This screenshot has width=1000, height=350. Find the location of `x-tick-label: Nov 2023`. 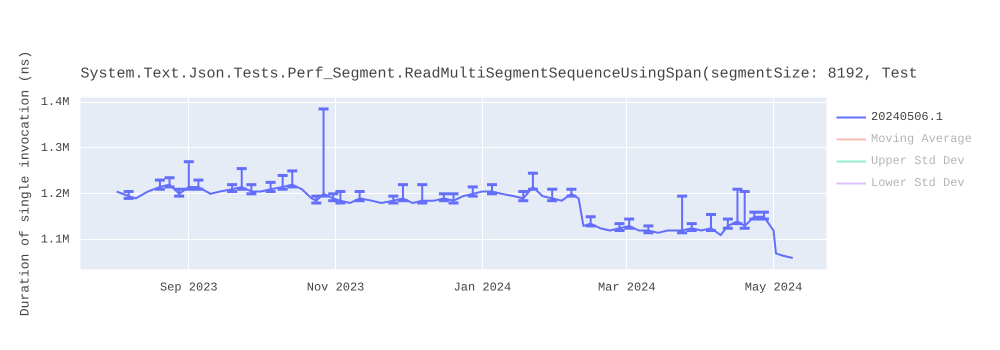

x-tick-label: Nov 2023 is located at coordinates (335, 287).